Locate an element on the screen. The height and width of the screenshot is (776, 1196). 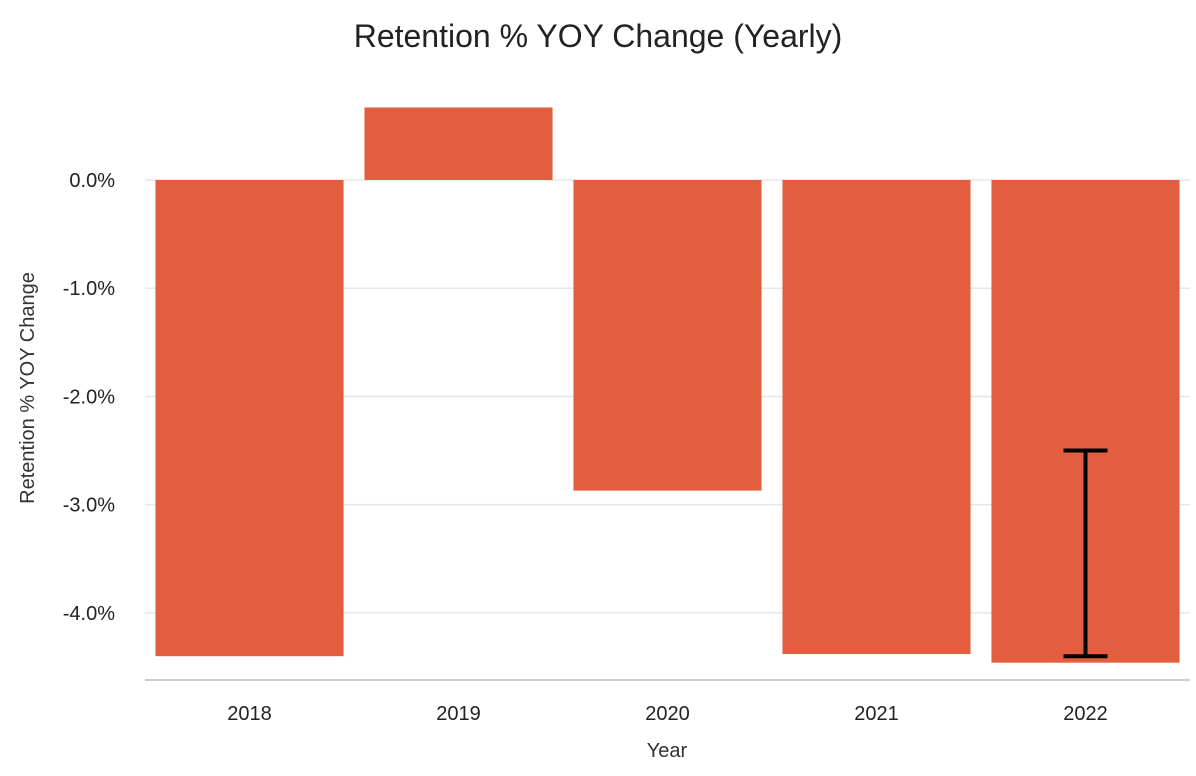
x-tick-label: 2020 is located at coordinates (667, 714).